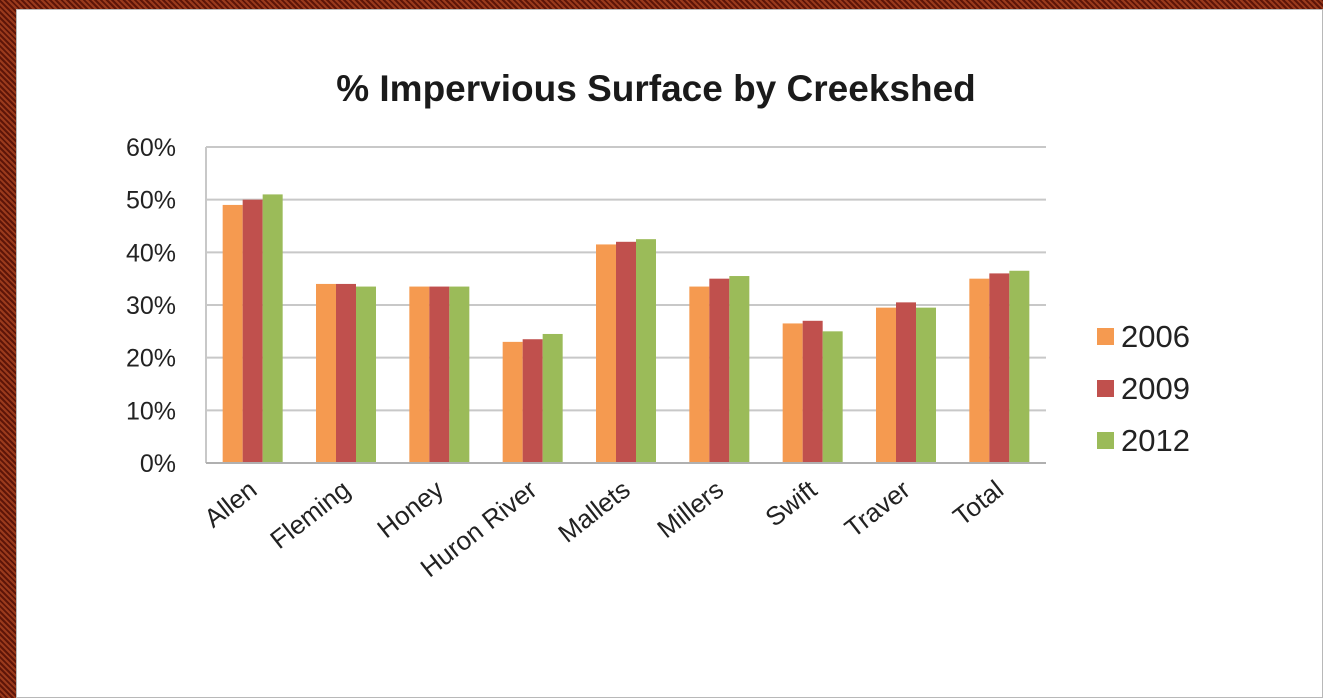 The image size is (1323, 698). What do you see at coordinates (346, 373) in the screenshot?
I see `bar-2009-fleming` at bounding box center [346, 373].